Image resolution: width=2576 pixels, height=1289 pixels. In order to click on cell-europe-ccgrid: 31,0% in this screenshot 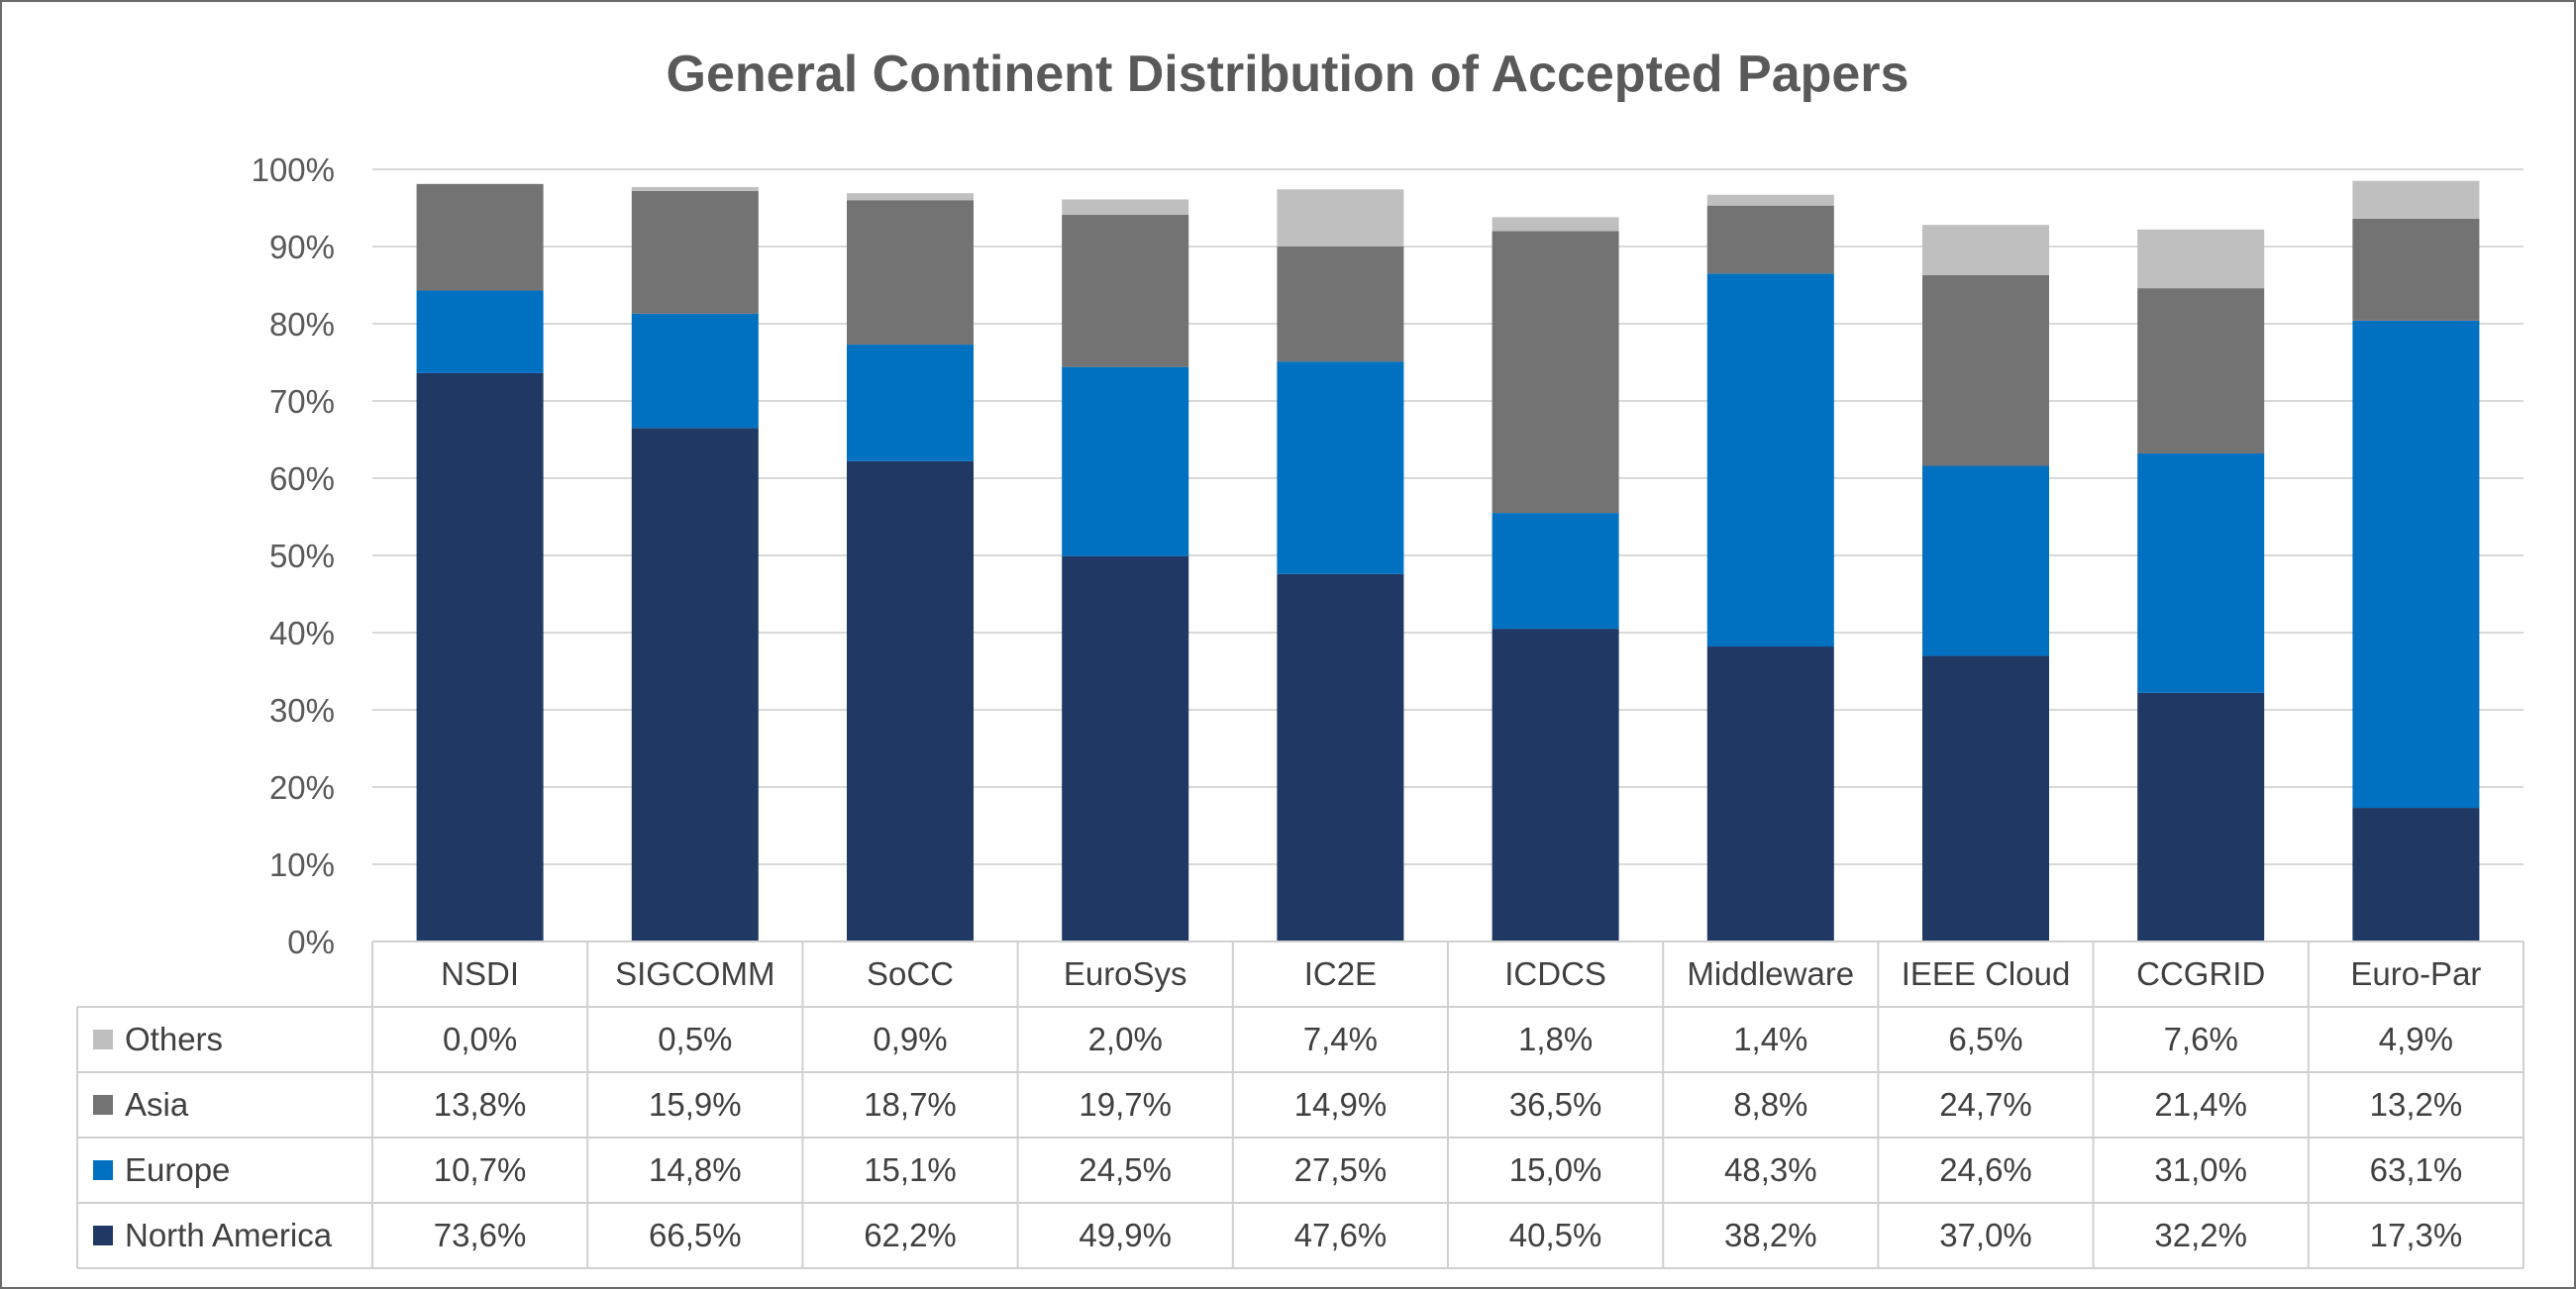, I will do `click(2200, 1169)`.